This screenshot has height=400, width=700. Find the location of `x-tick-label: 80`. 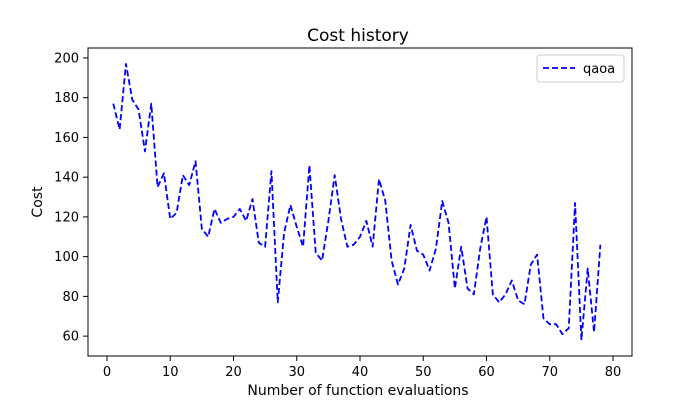

x-tick-label: 80 is located at coordinates (613, 372).